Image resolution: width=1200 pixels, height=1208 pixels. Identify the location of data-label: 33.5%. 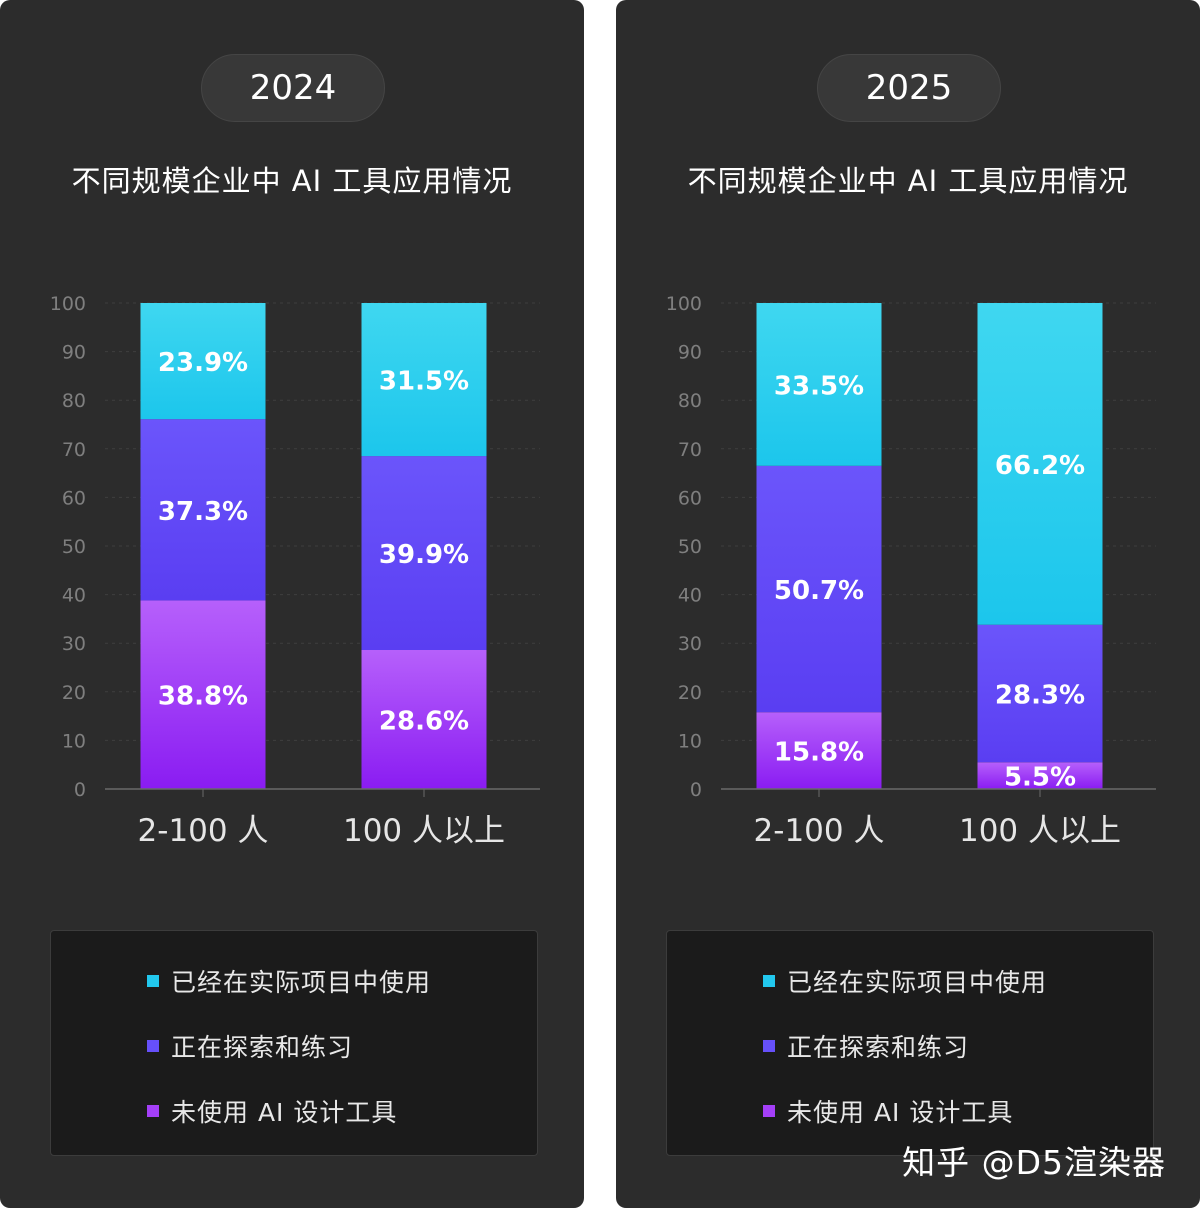
(819, 386).